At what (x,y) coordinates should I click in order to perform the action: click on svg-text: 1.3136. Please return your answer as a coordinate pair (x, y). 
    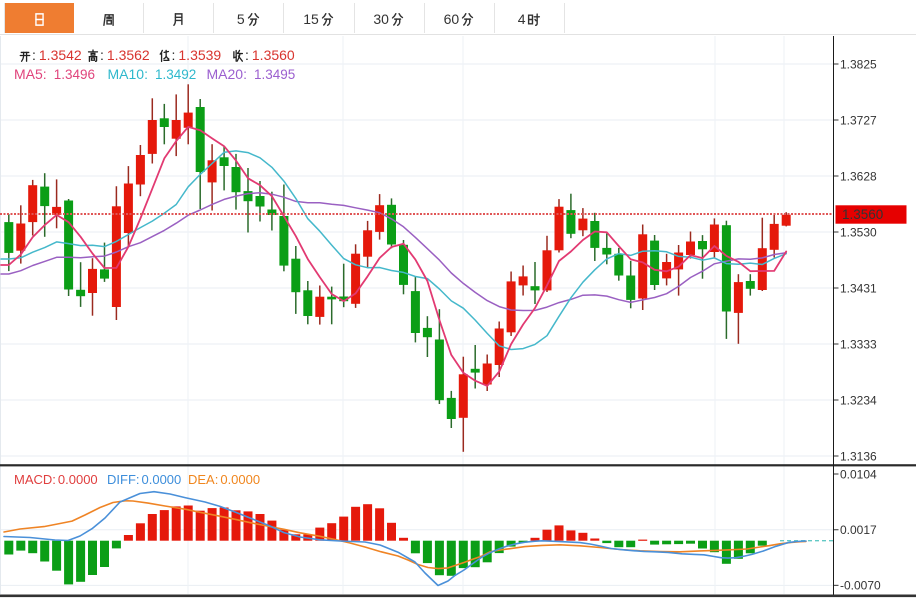
    Looking at the image, I should click on (858, 456).